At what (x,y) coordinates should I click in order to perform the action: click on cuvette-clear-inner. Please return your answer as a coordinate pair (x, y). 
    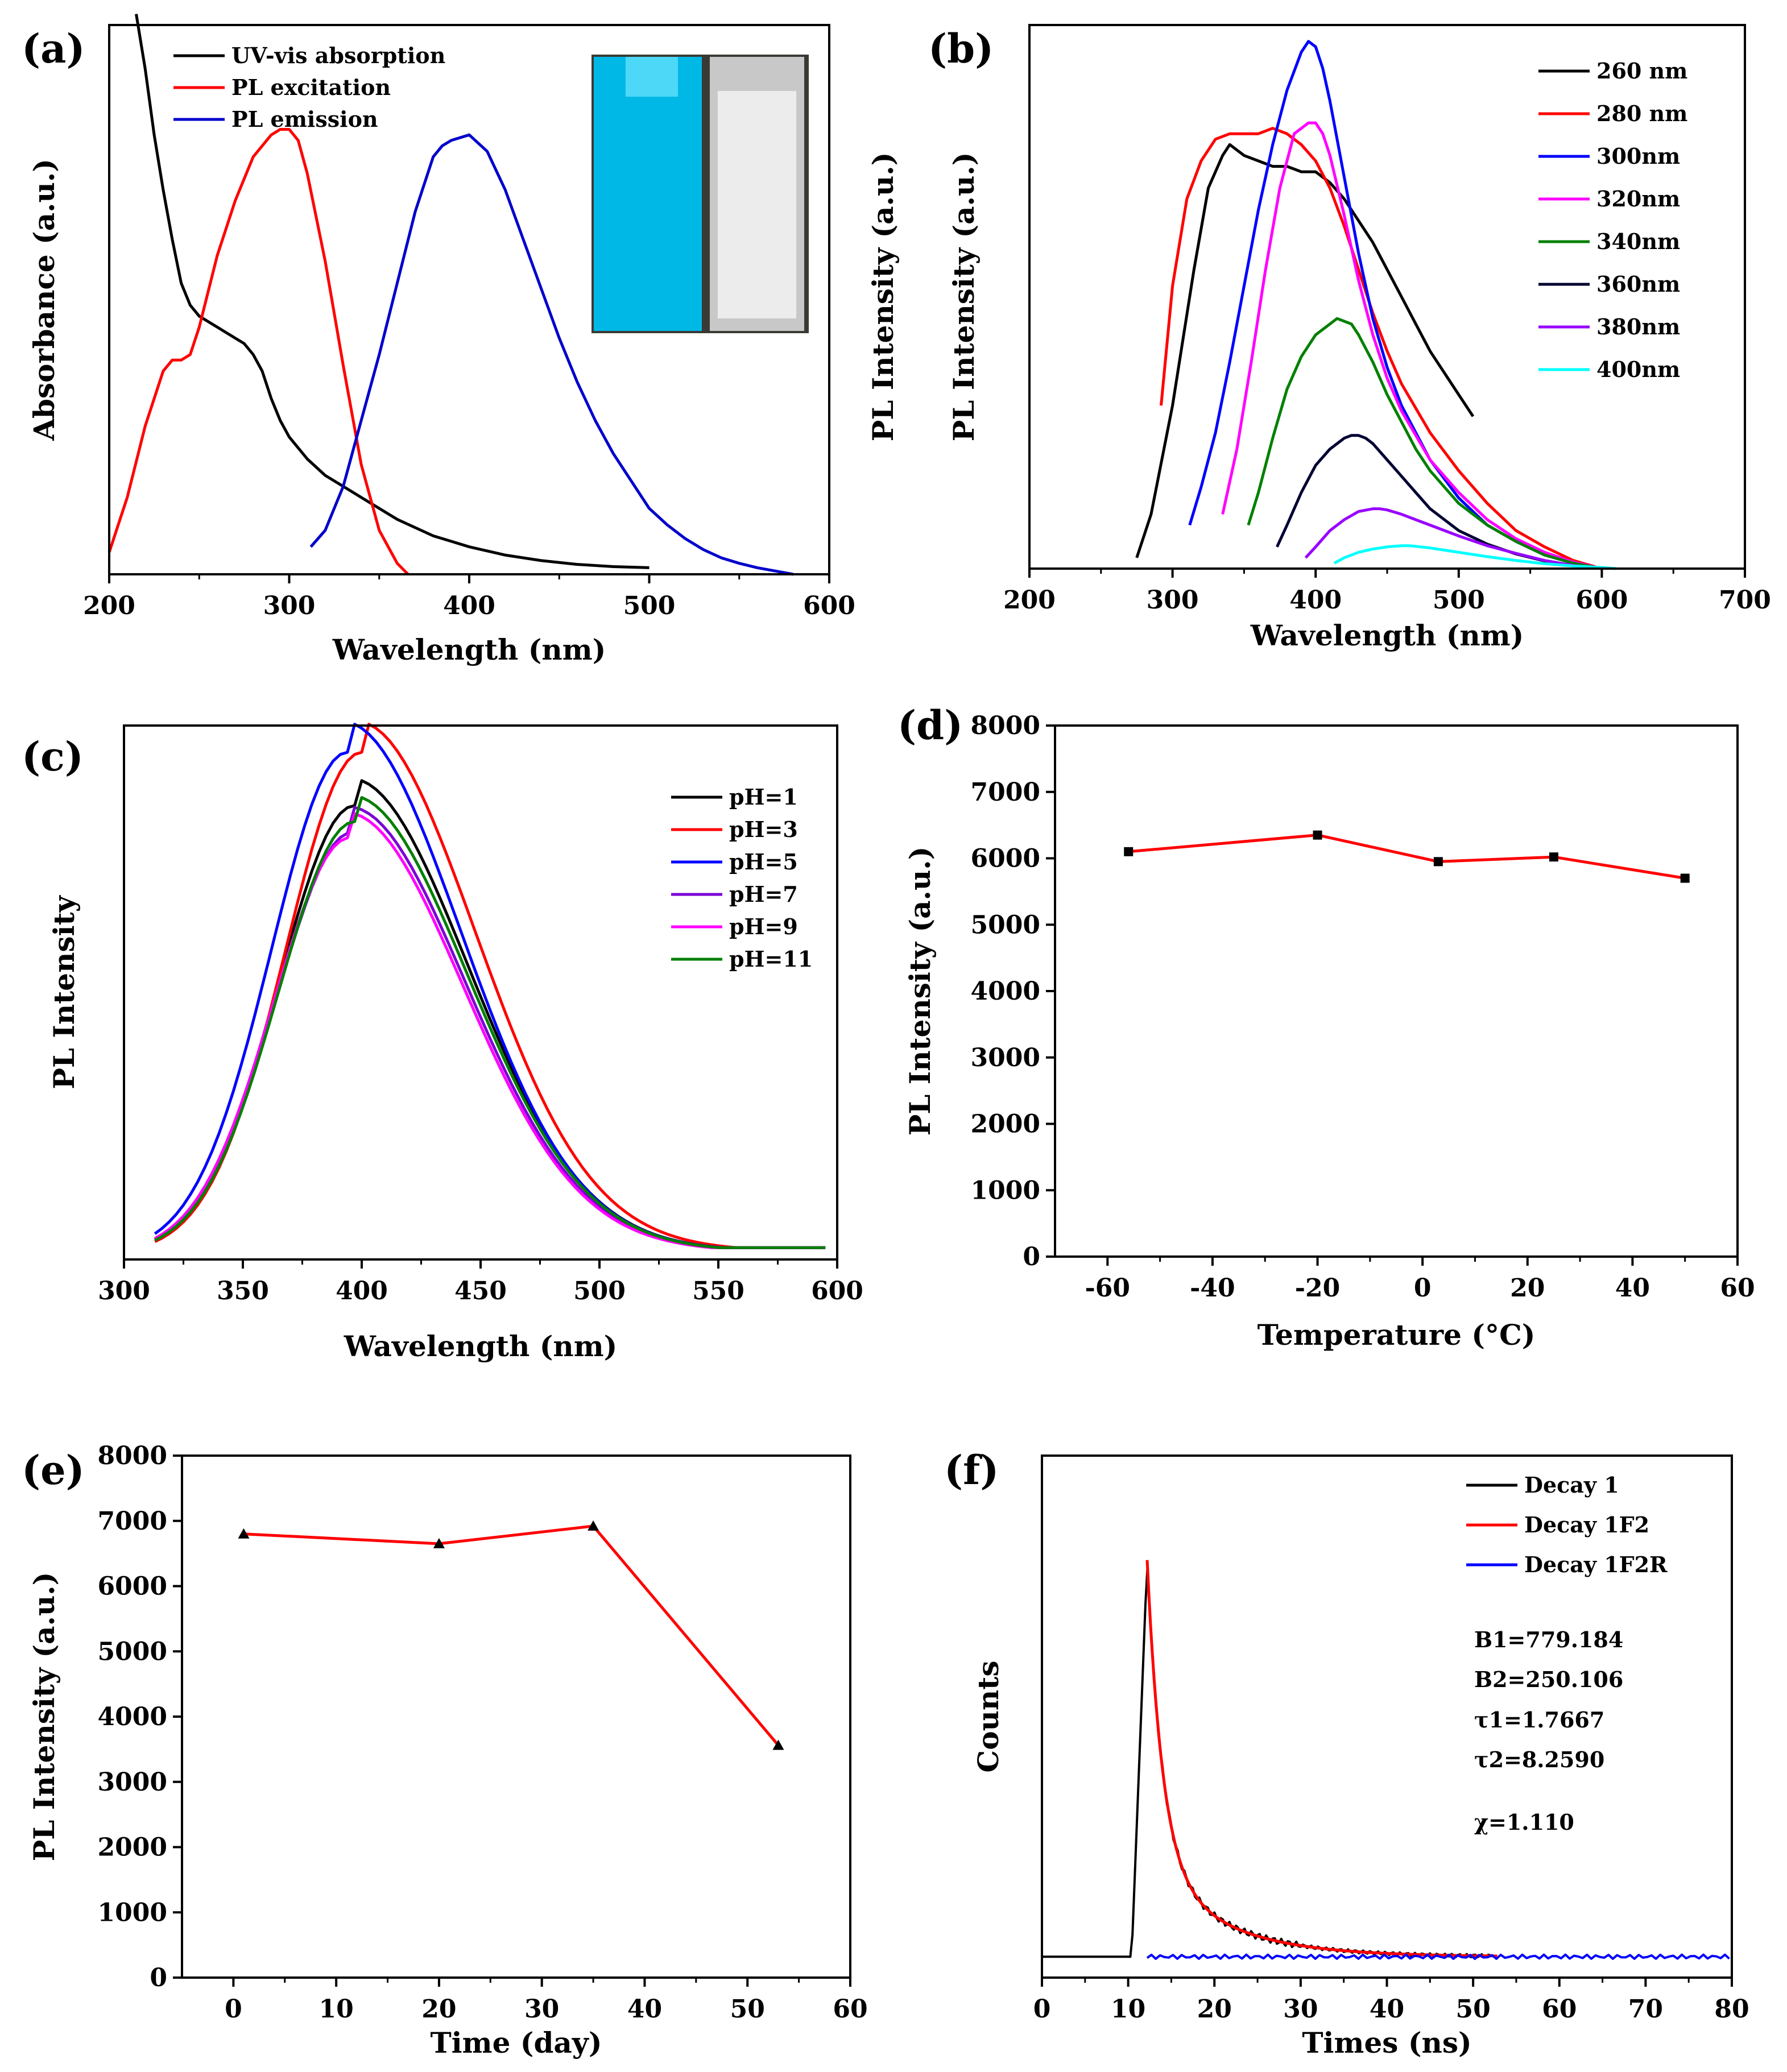
    Looking at the image, I should click on (757, 204).